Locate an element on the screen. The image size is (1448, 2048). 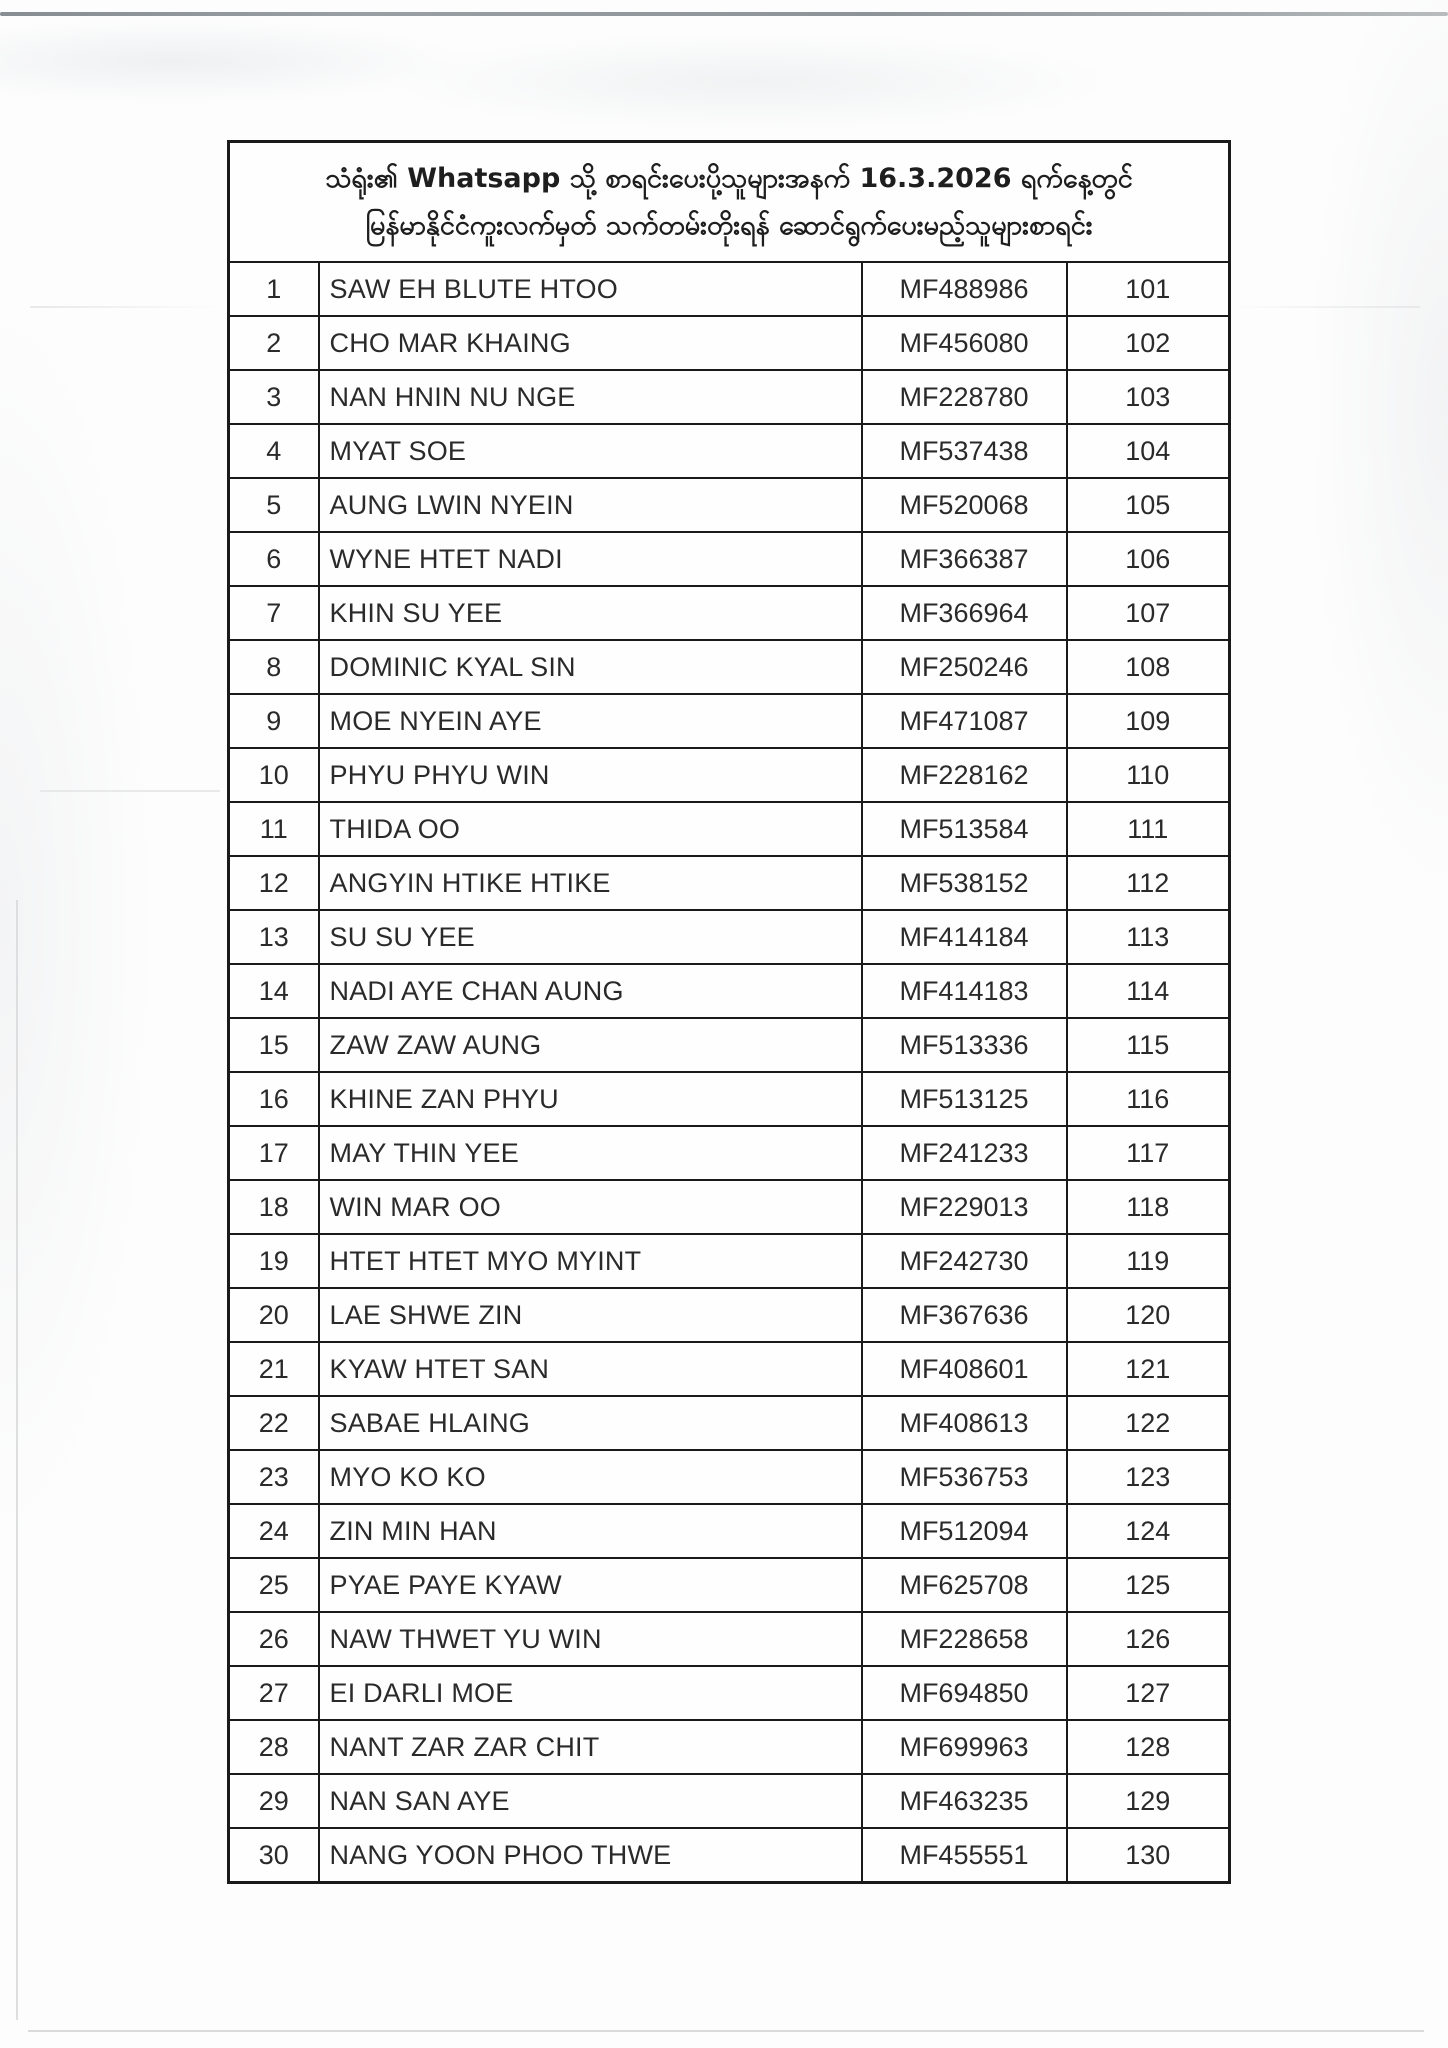
row-number-cell: 7 is located at coordinates (273, 613).